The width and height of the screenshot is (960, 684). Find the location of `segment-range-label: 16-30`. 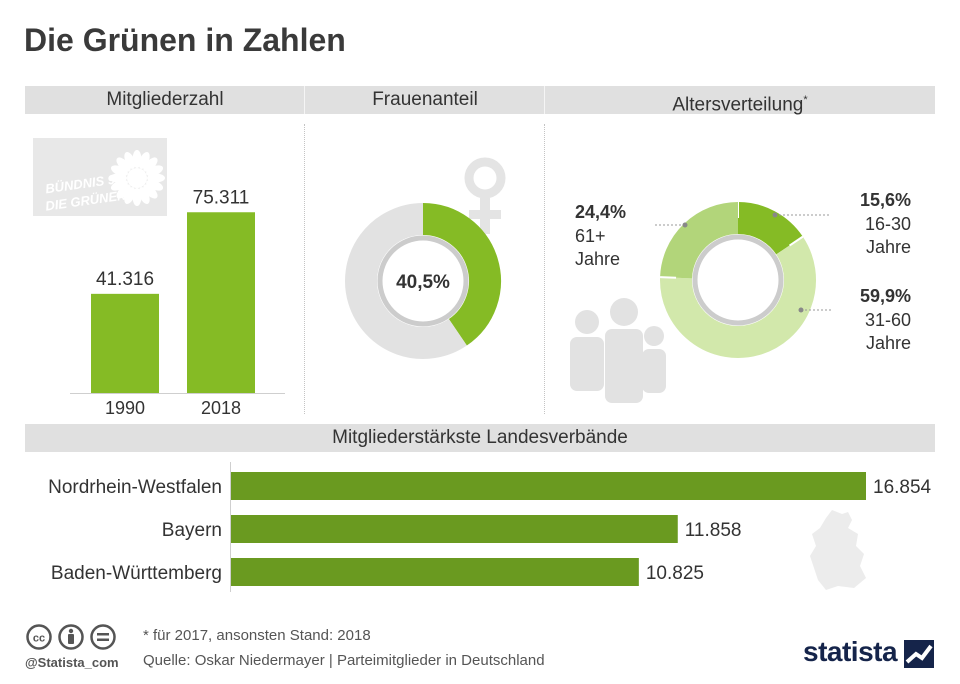

segment-range-label: 16-30 is located at coordinates (888, 224).